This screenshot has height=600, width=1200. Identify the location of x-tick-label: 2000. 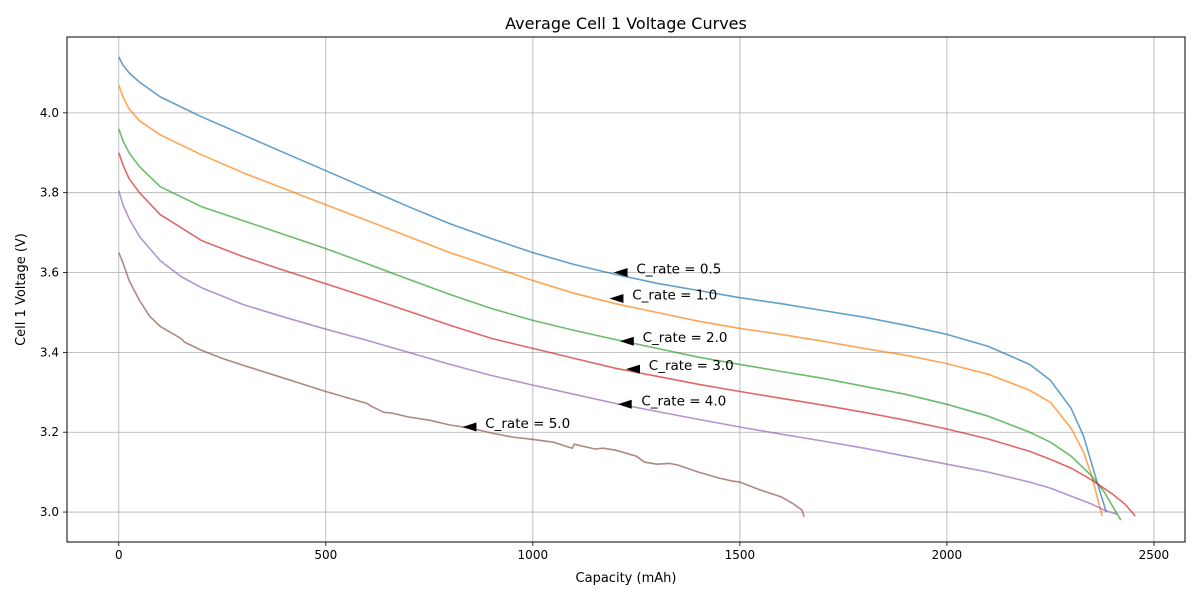
(947, 555).